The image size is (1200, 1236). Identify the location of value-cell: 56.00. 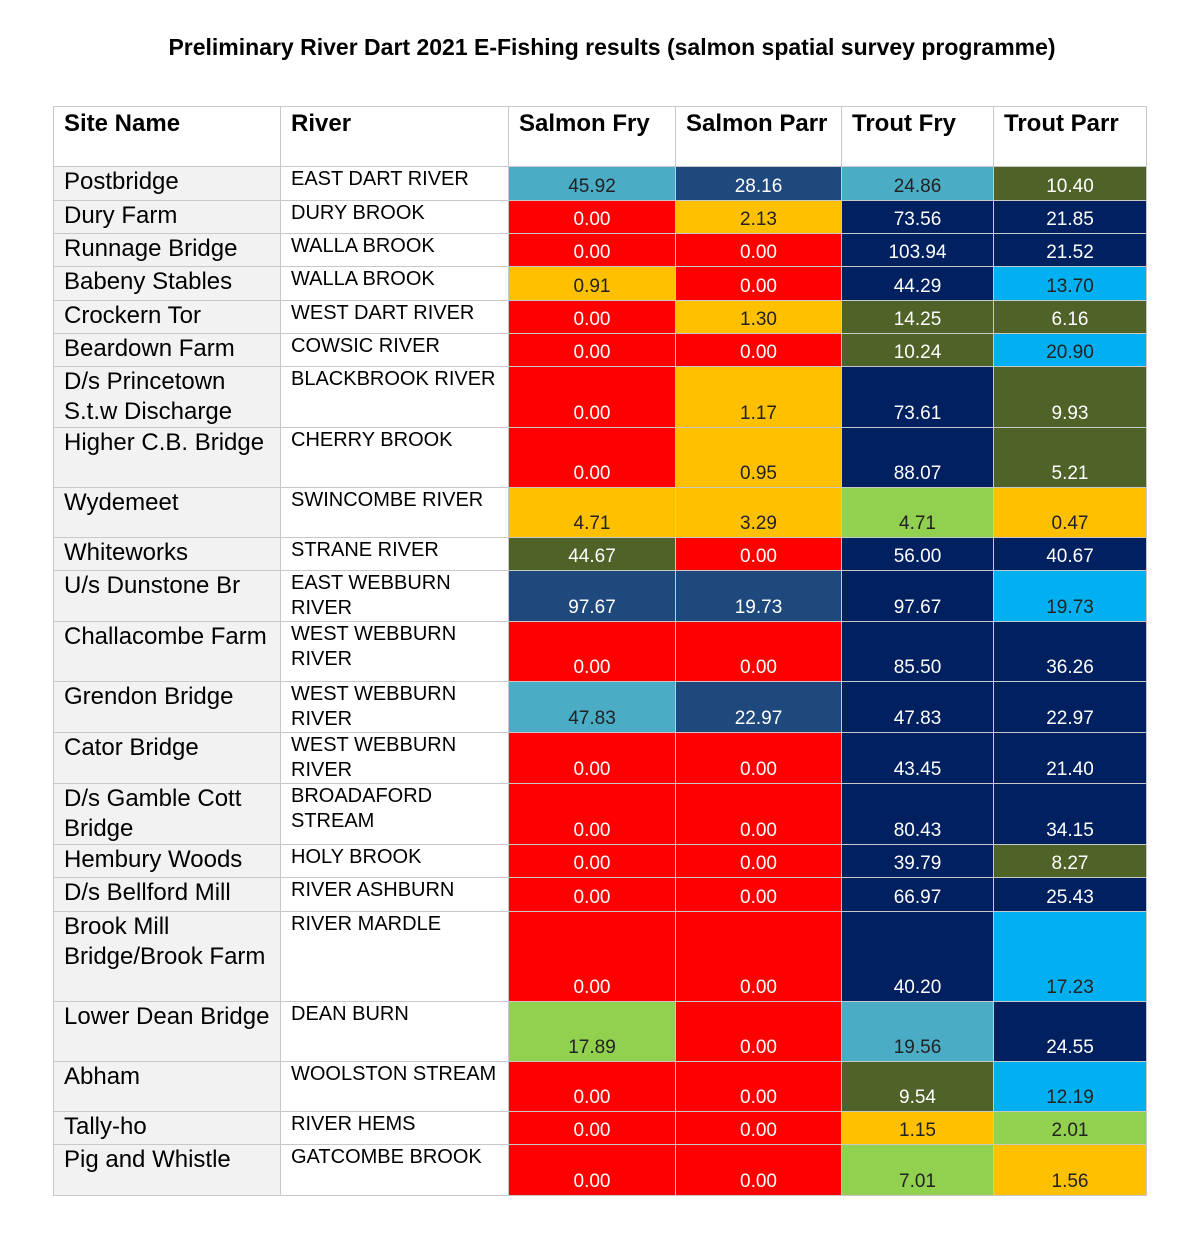
(917, 554).